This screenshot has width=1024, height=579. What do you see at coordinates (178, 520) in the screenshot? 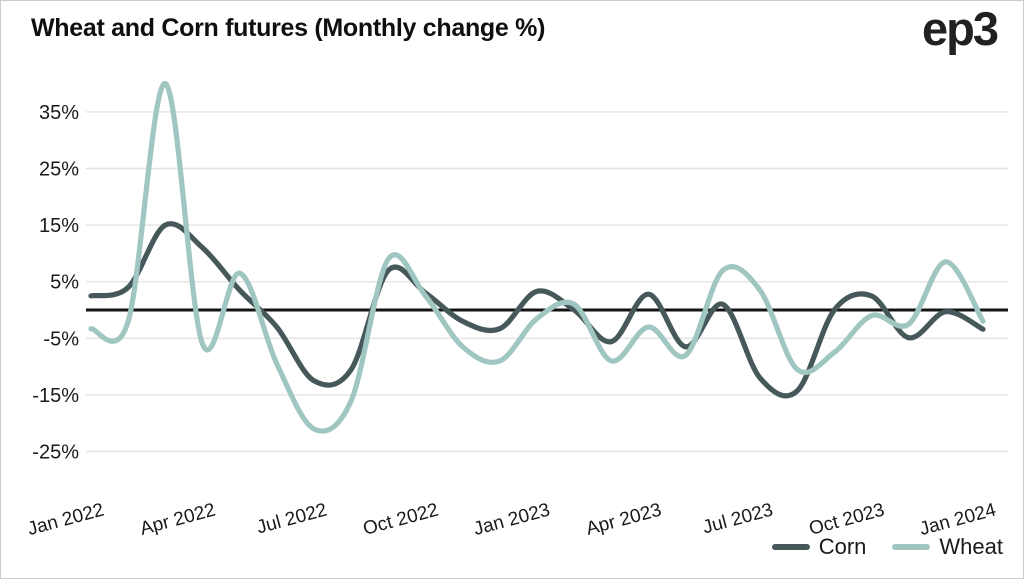
I see `x-tick-label: Apr 2022` at bounding box center [178, 520].